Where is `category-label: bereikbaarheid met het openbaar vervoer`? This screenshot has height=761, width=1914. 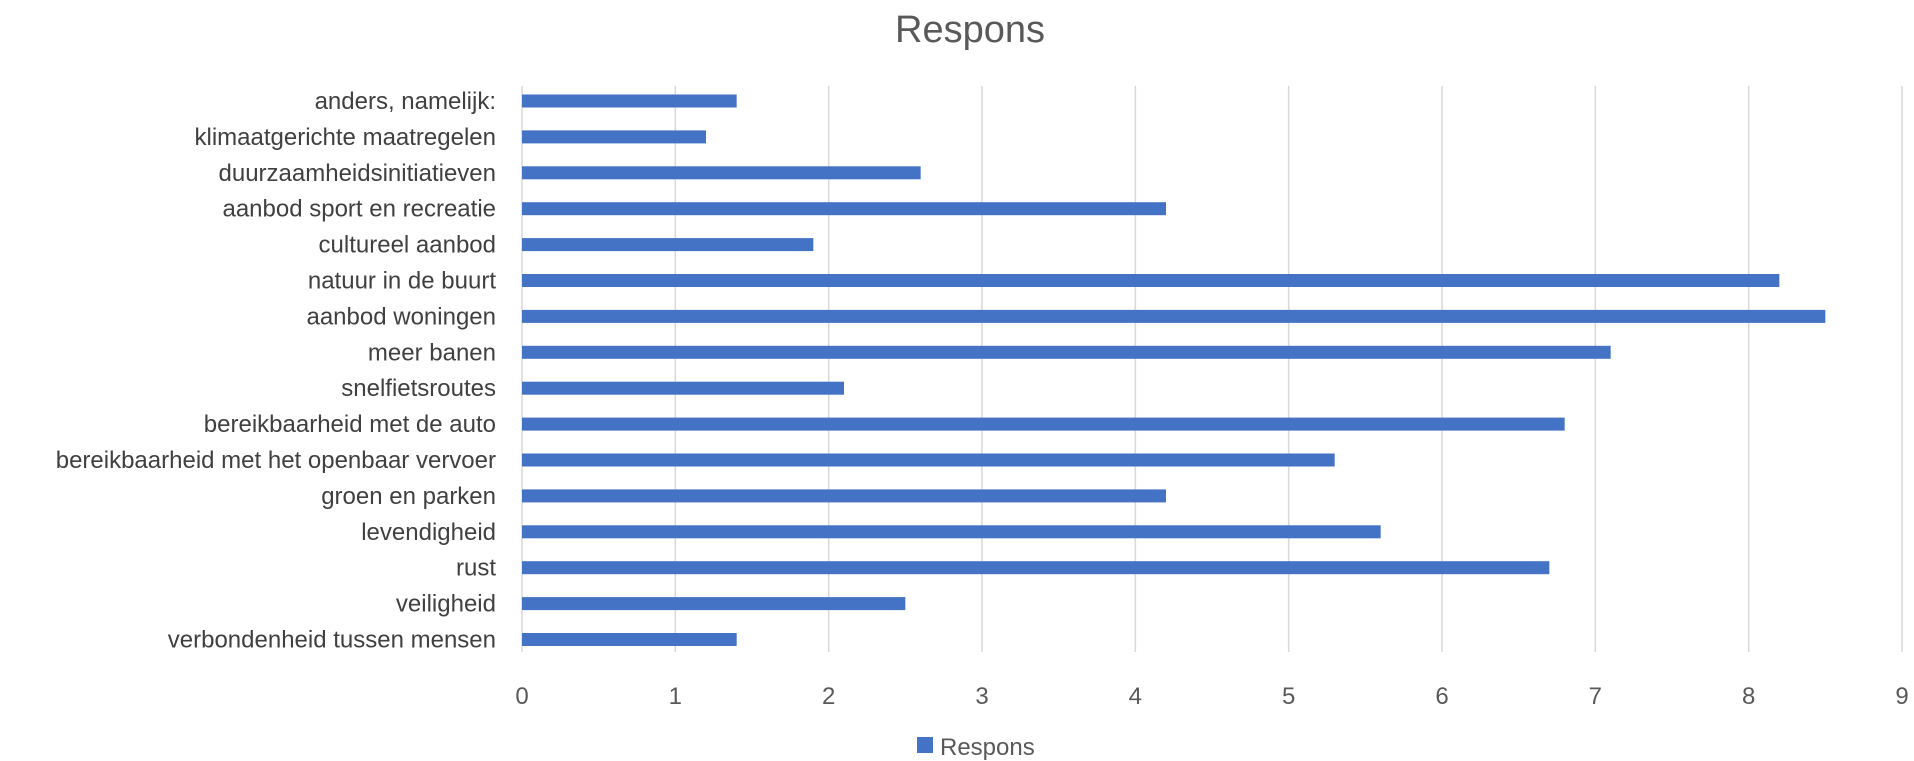 category-label: bereikbaarheid met het openbaar vervoer is located at coordinates (276, 460).